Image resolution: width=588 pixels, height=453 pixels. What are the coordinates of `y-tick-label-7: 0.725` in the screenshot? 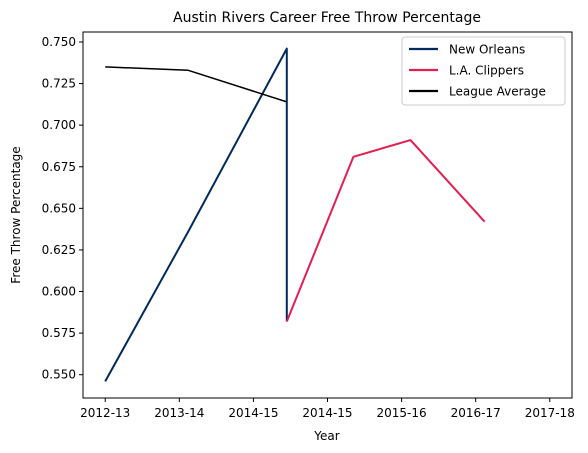 It's located at (59, 84).